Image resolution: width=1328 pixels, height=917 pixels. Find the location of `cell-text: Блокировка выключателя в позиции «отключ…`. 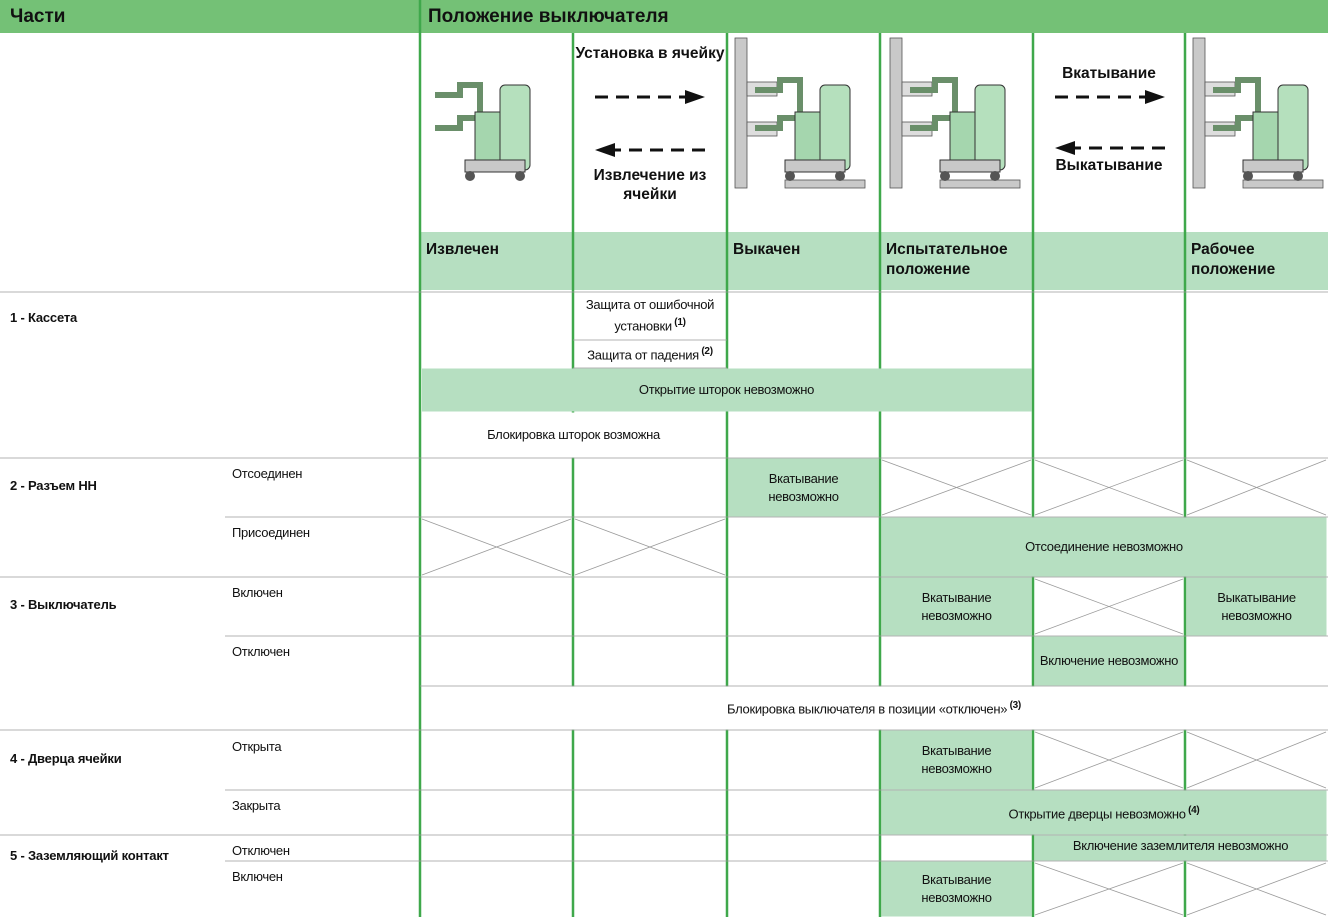

cell-text: Блокировка выключателя в позиции «отключ… is located at coordinates (874, 708).